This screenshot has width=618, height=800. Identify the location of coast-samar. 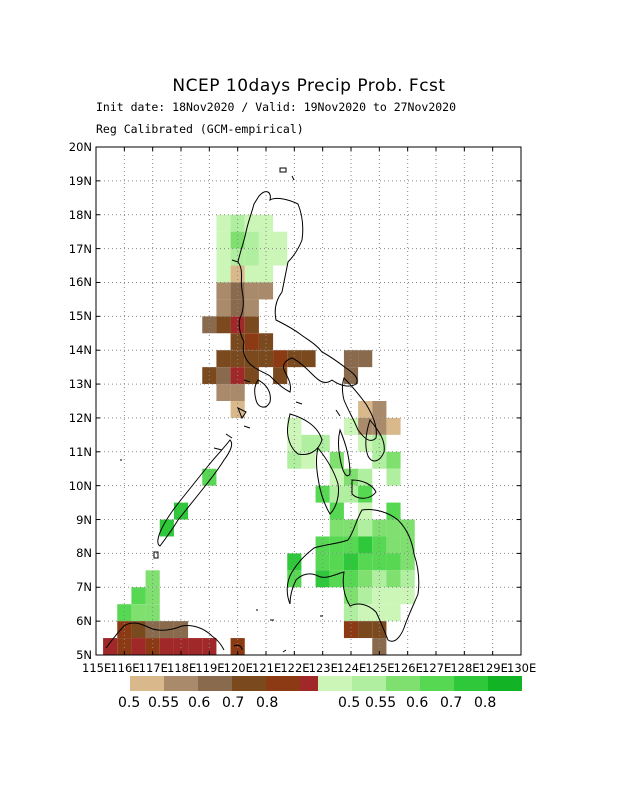
(359, 409).